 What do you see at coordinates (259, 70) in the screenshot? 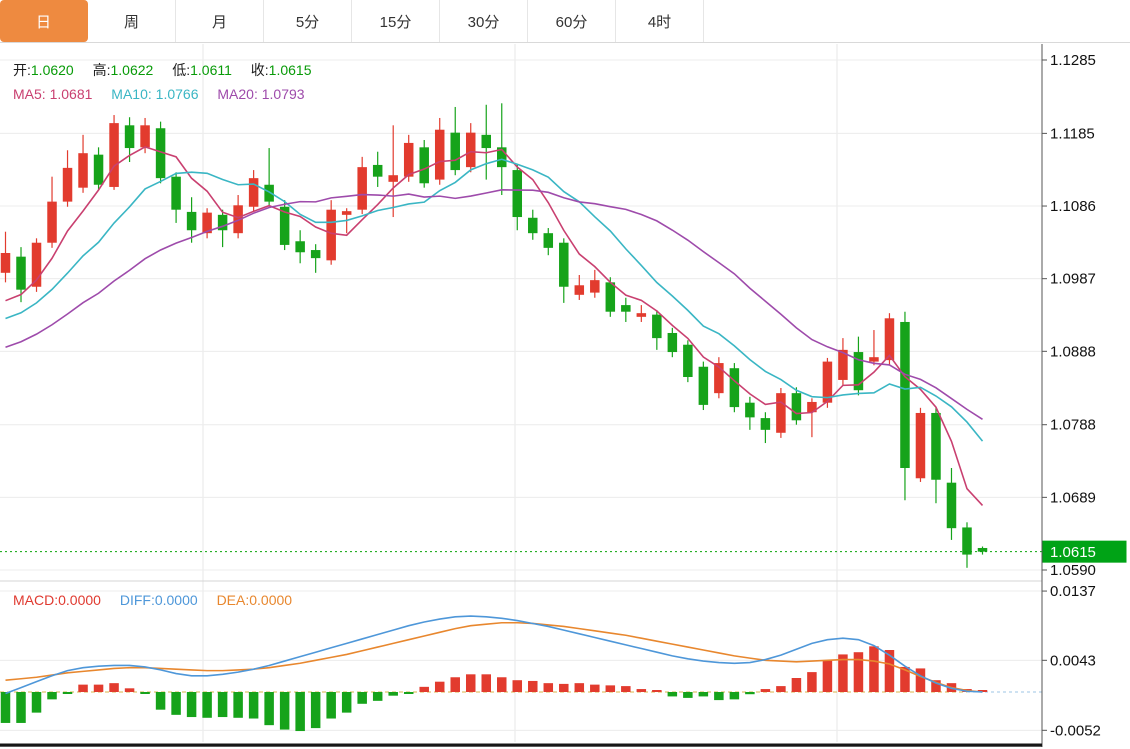
I see `close-label: 收:` at bounding box center [259, 70].